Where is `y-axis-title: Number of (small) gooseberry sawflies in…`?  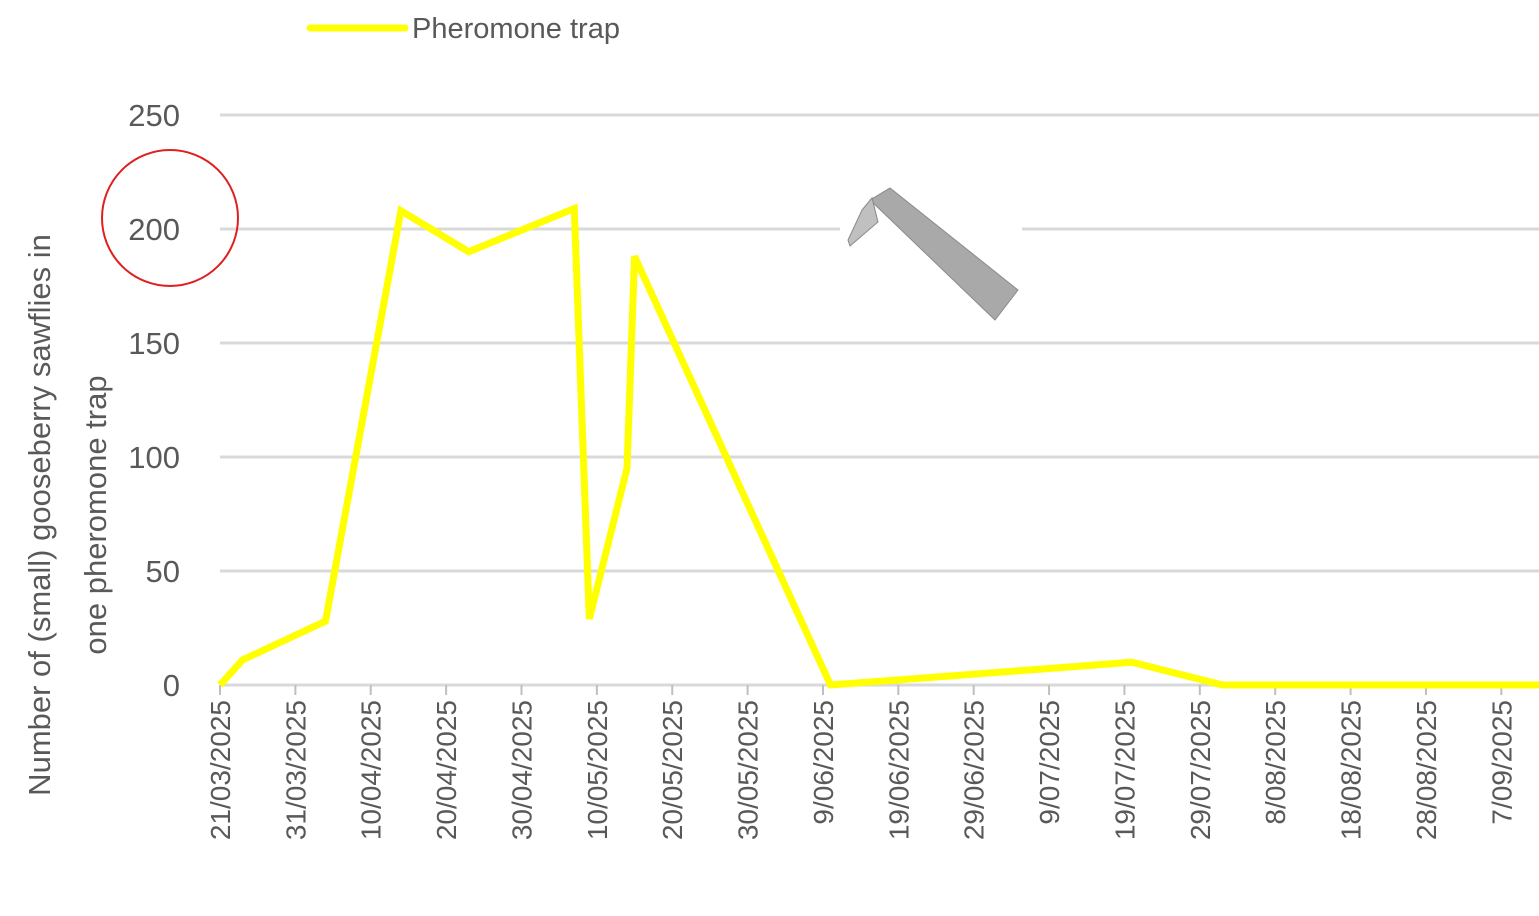
y-axis-title: Number of (small) gooseberry sawflies in… is located at coordinates (67, 515).